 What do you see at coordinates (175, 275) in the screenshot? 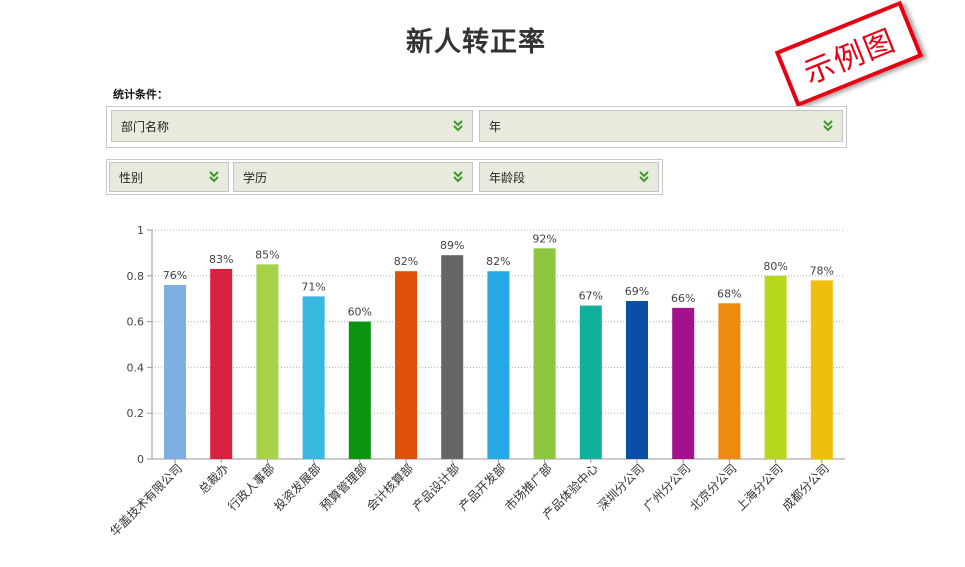
I see `data-label: 76%` at bounding box center [175, 275].